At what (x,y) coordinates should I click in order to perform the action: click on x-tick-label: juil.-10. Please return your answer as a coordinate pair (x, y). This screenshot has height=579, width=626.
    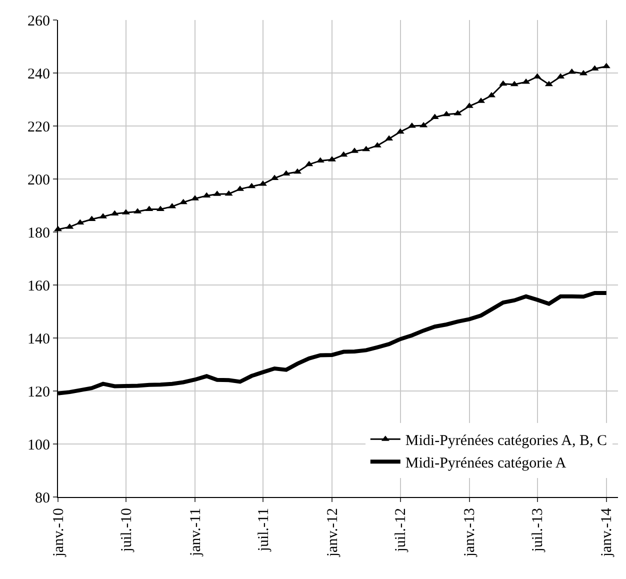
    Looking at the image, I should click on (126, 530).